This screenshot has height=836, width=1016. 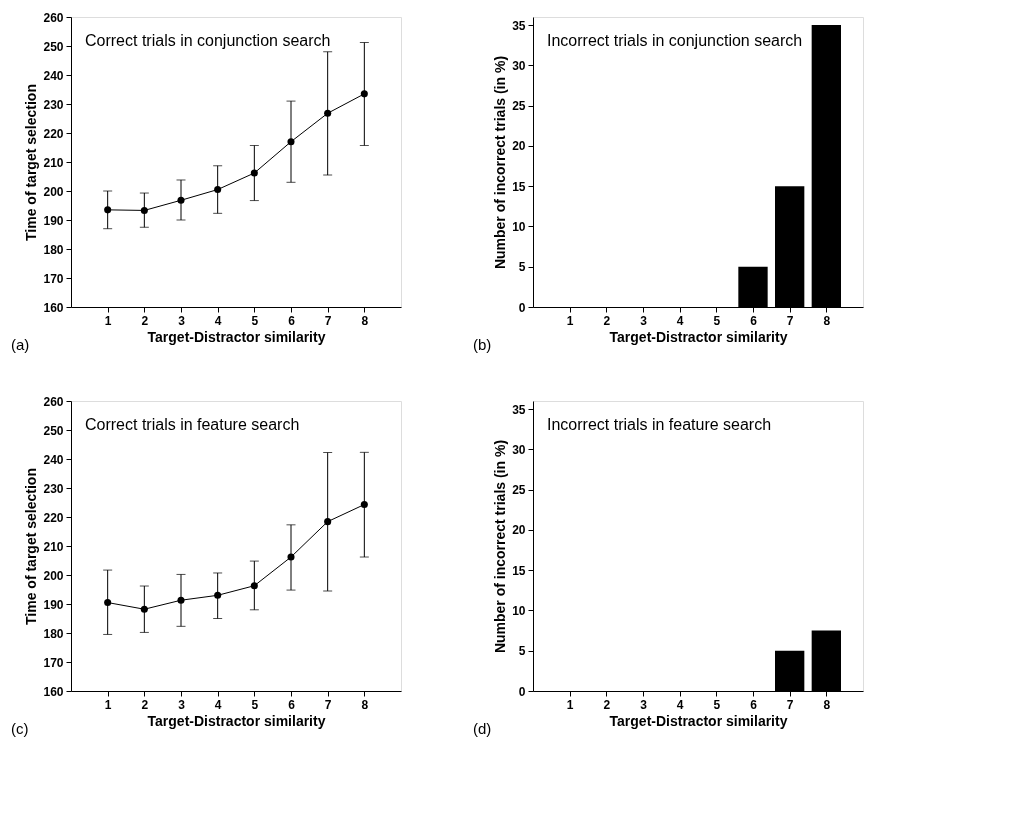 I want to click on text: Incorrect trials in conjunction search, so click(x=675, y=40).